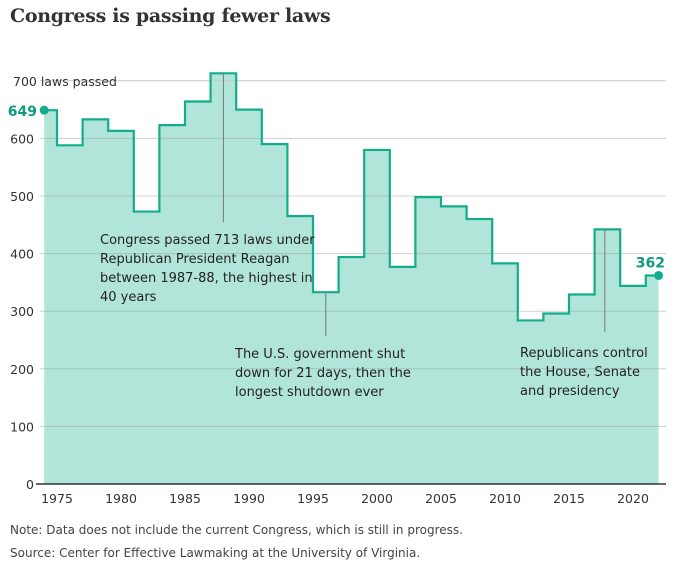 Image resolution: width=688 pixels, height=578 pixels. Describe the element at coordinates (22, 311) in the screenshot. I see `y-tick-label: 300` at that location.